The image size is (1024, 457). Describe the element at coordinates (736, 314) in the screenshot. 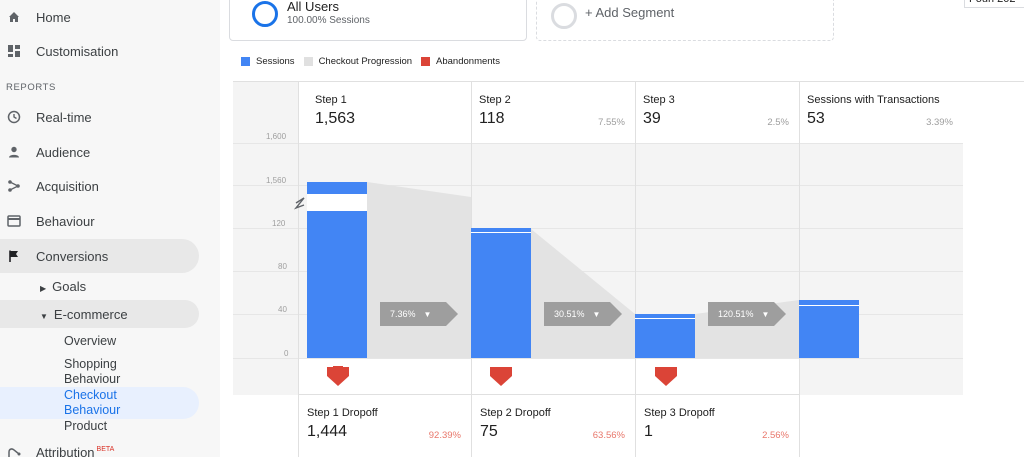

I see `progression-3-value: 120.51%` at that location.